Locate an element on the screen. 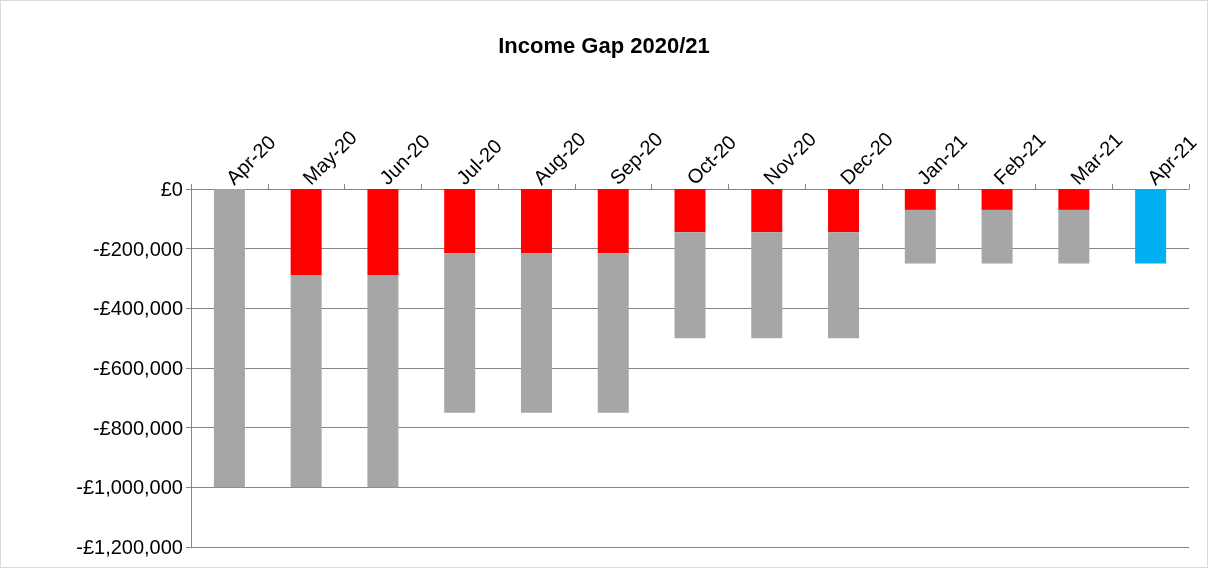 The image size is (1208, 568). y-tick-label: £0 is located at coordinates (171, 189).